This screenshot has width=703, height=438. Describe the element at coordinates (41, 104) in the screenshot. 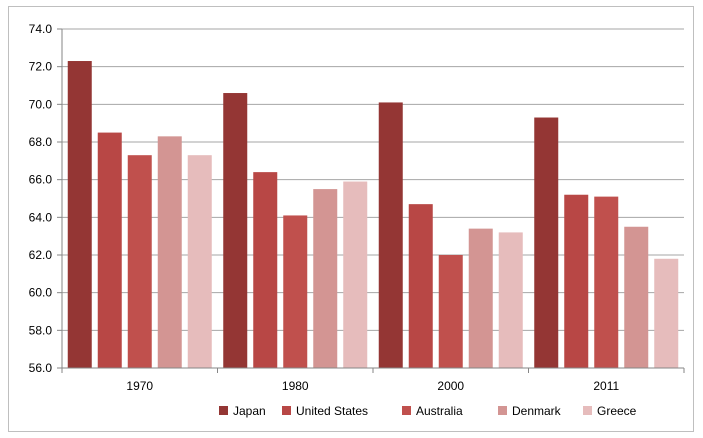

I see `y-tick-label: 70.0` at that location.